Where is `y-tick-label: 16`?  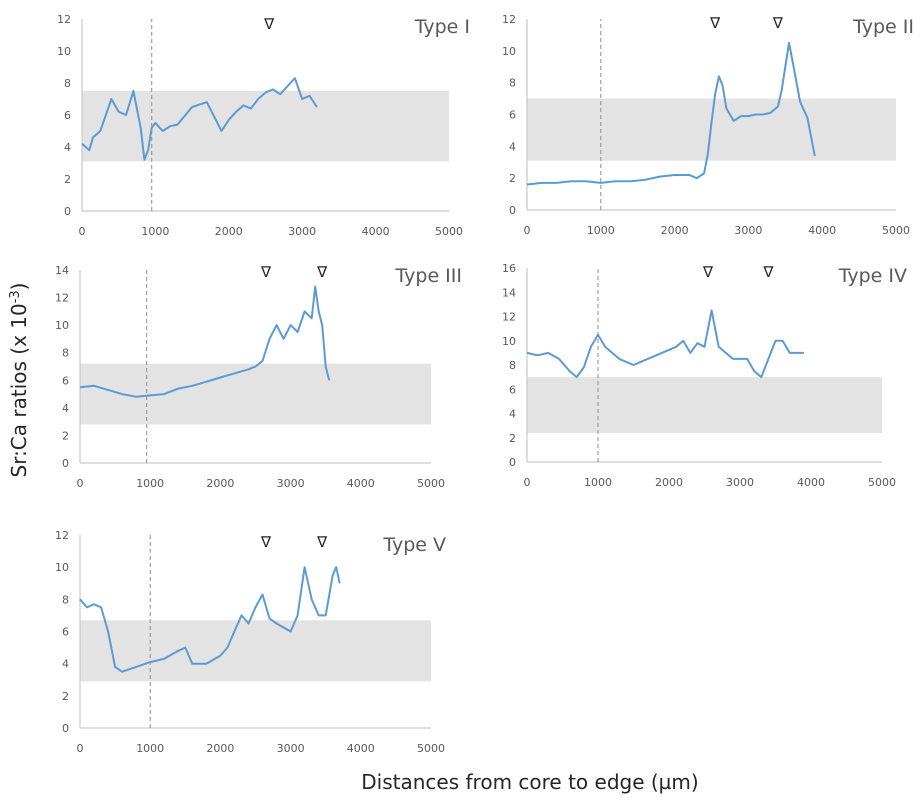
y-tick-label: 16 is located at coordinates (509, 268).